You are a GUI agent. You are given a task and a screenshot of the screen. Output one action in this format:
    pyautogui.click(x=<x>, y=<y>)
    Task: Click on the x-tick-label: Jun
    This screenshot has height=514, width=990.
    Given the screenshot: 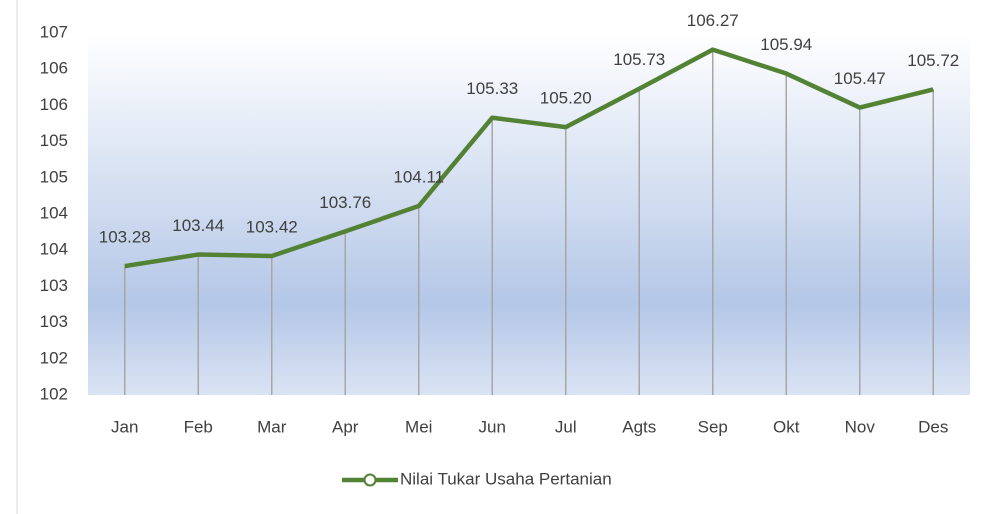 What is the action you would take?
    pyautogui.click(x=492, y=426)
    